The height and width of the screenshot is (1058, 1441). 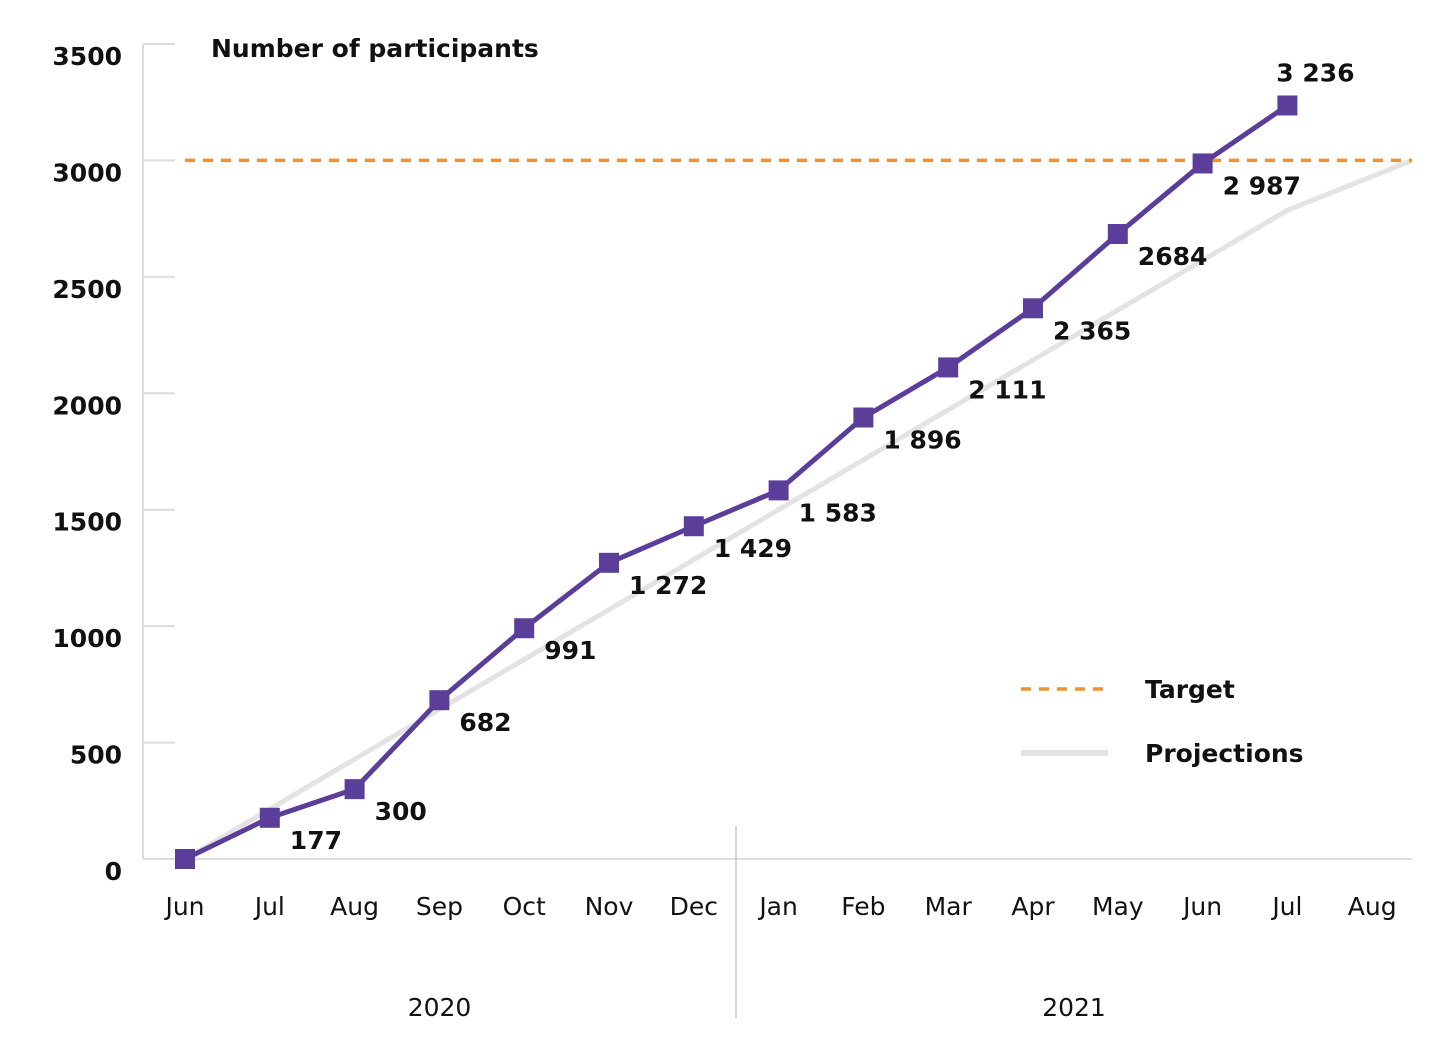 What do you see at coordinates (485, 722) in the screenshot?
I see `data-label: 682` at bounding box center [485, 722].